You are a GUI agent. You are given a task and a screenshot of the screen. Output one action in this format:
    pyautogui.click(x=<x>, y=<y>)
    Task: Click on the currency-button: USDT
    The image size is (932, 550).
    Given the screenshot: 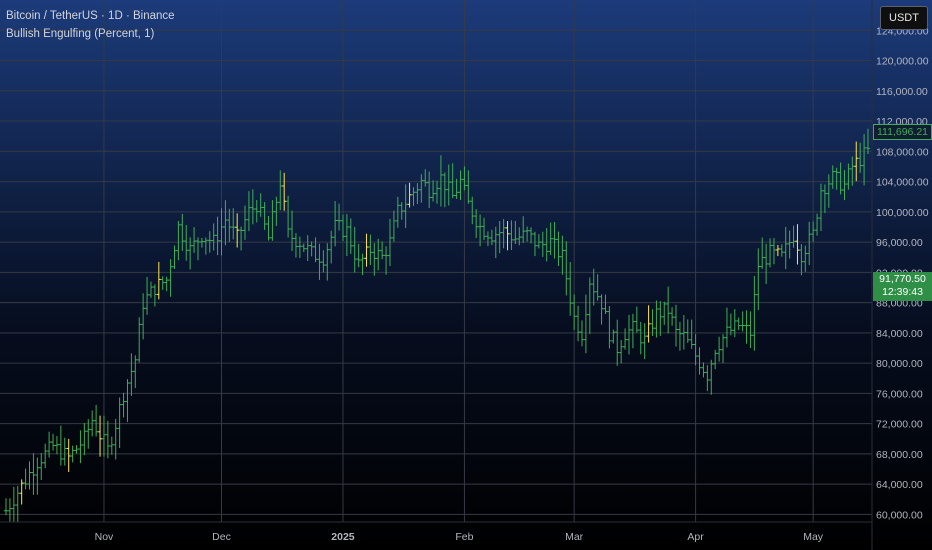 What is the action you would take?
    pyautogui.click(x=904, y=18)
    